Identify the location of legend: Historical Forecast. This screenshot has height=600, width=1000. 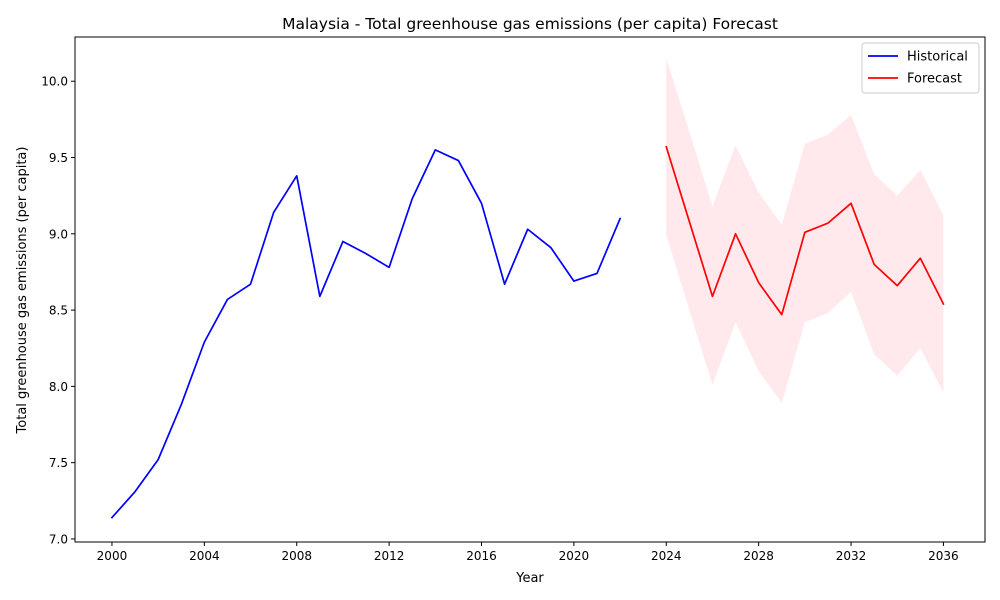
(920, 68).